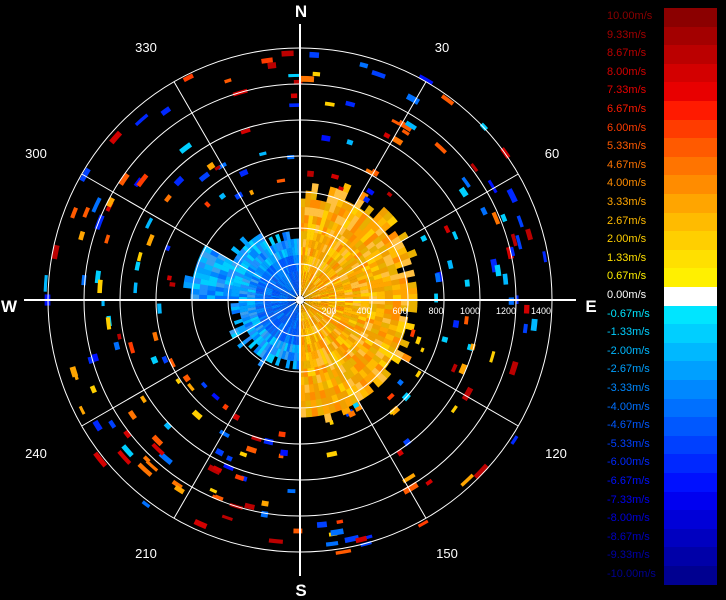  What do you see at coordinates (146, 553) in the screenshot?
I see `bearing-label-210: 210` at bounding box center [146, 553].